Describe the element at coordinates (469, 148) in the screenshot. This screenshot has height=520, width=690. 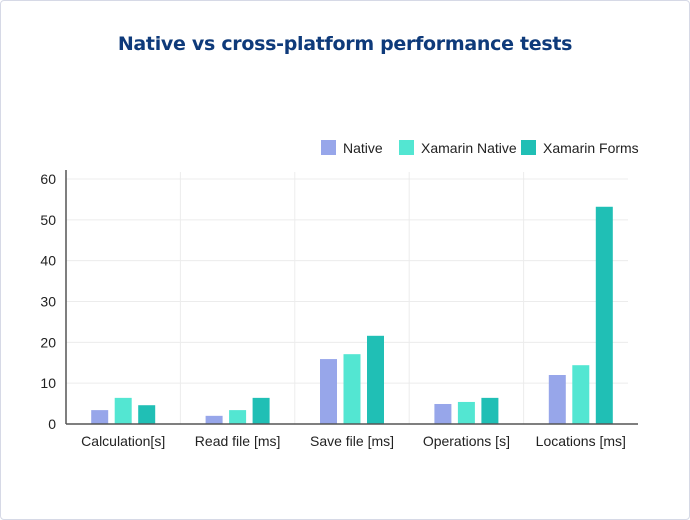
I see `legend-label: Xamarin Native` at that location.